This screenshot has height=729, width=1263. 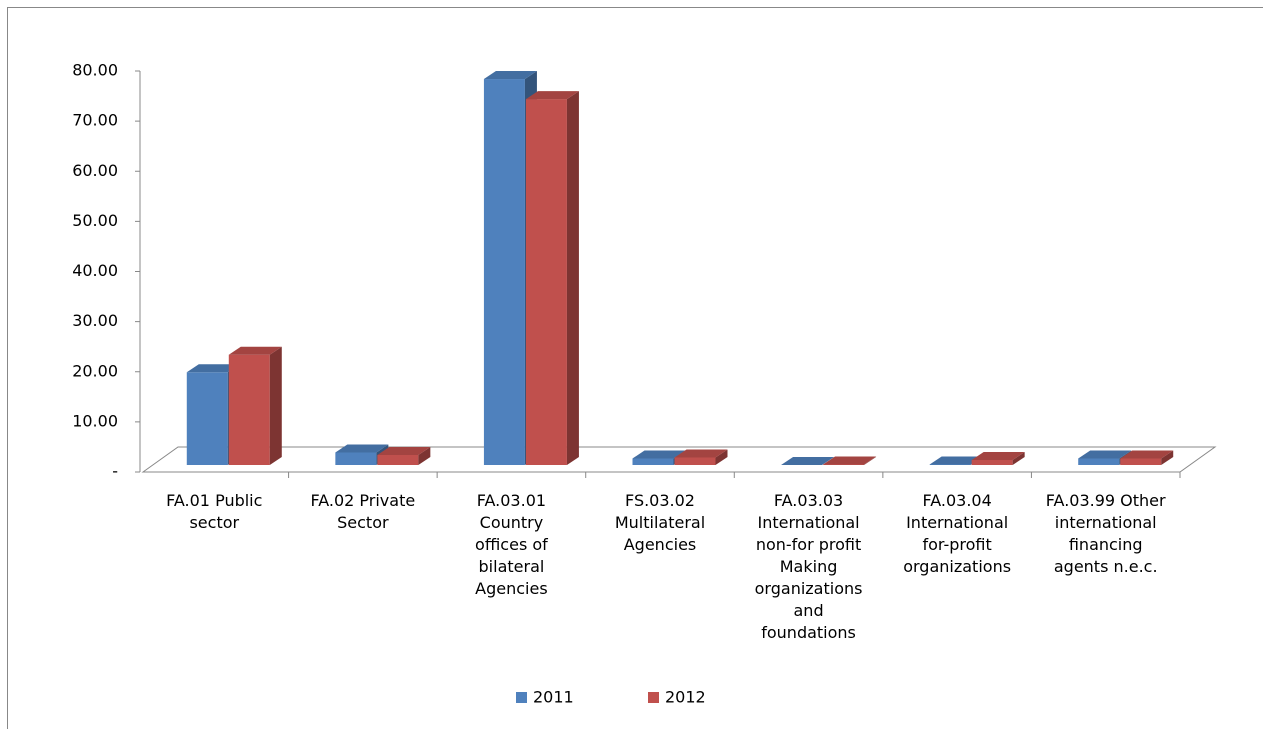 I want to click on x-tick-label: FA.02 Private Sector, so click(x=363, y=511).